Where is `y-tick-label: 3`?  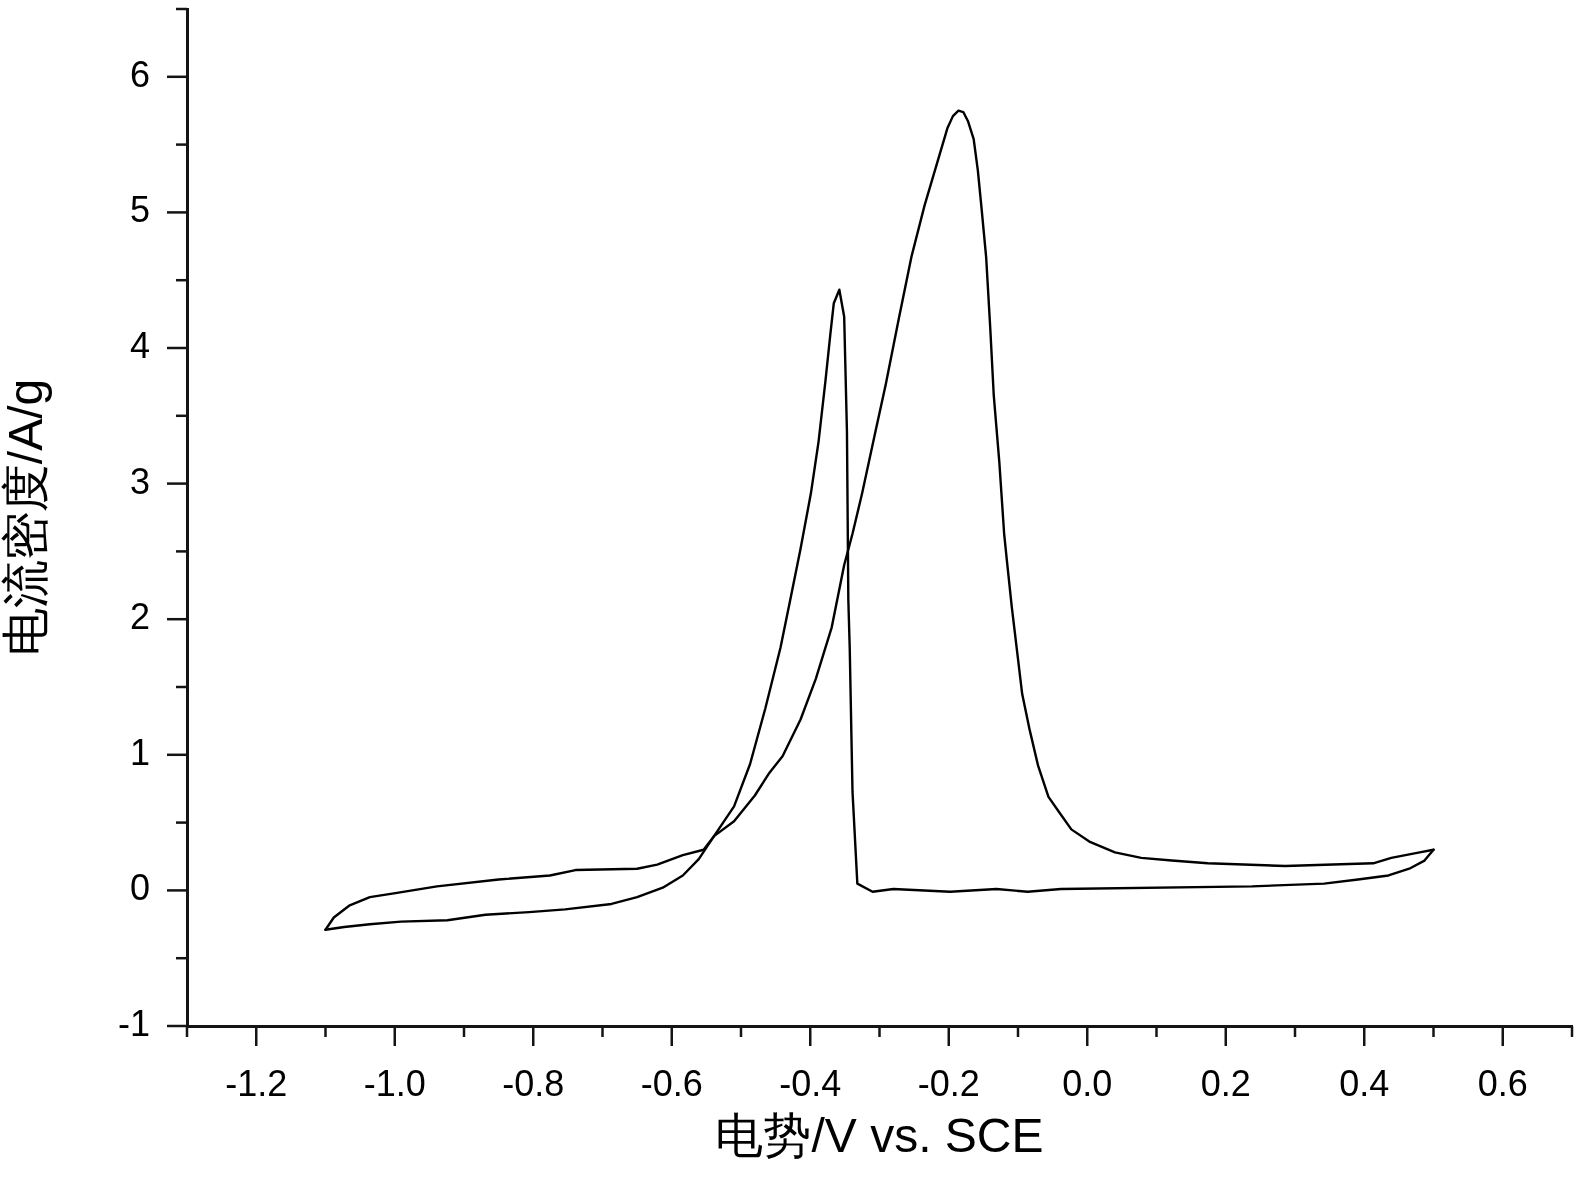
y-tick-label: 3 is located at coordinates (139, 481).